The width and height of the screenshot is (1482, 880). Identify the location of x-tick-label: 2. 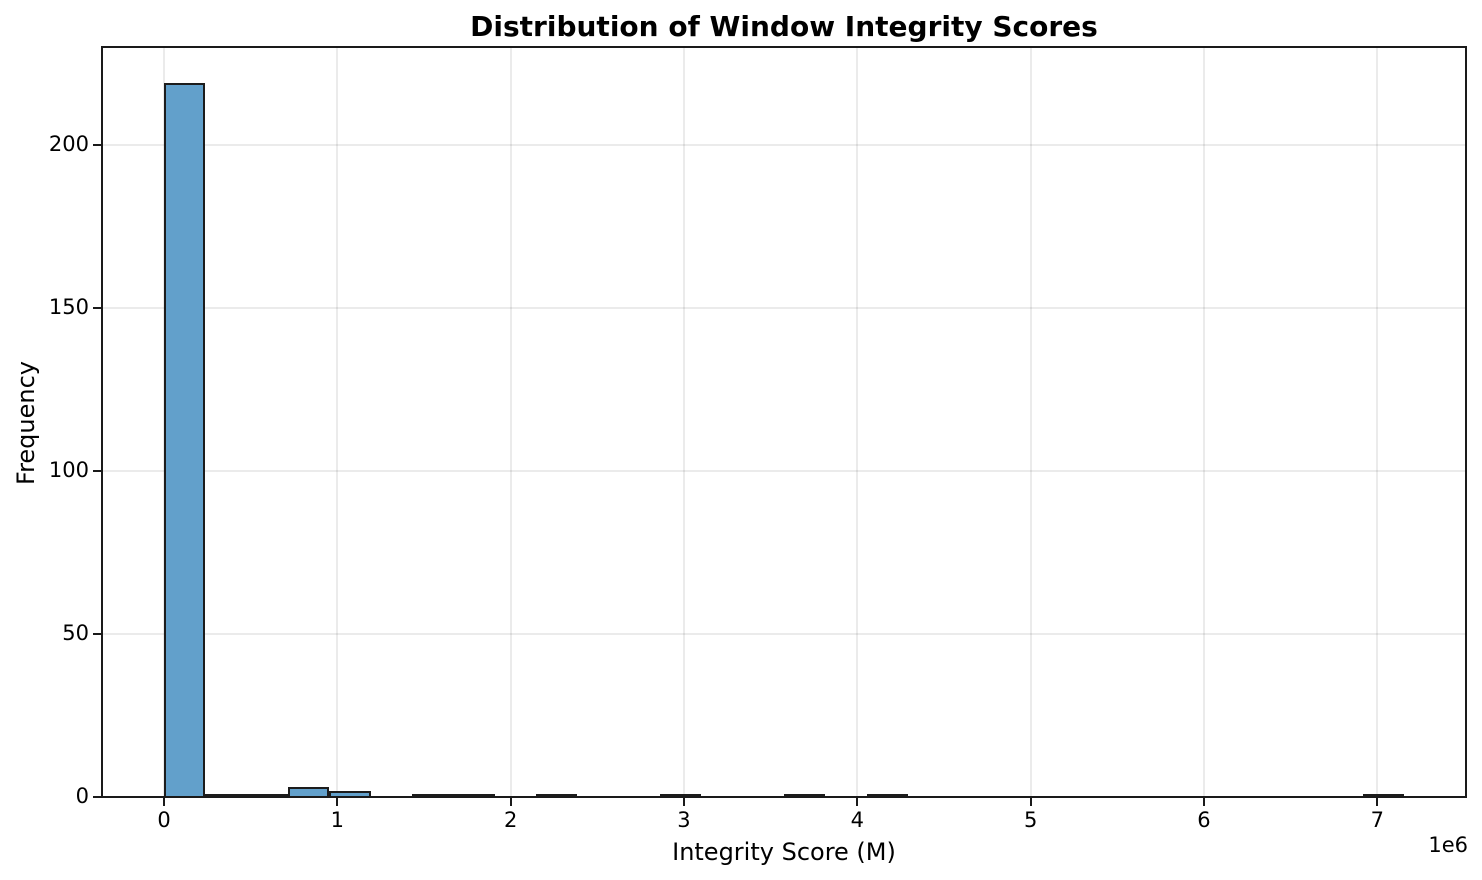
(510, 820).